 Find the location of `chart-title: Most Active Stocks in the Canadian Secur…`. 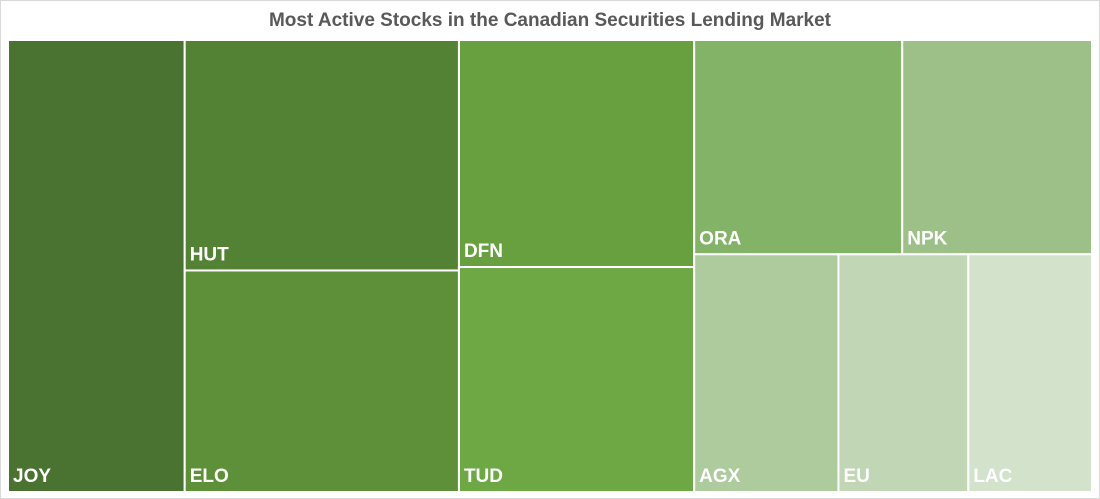

chart-title: Most Active Stocks in the Canadian Secur… is located at coordinates (550, 20).